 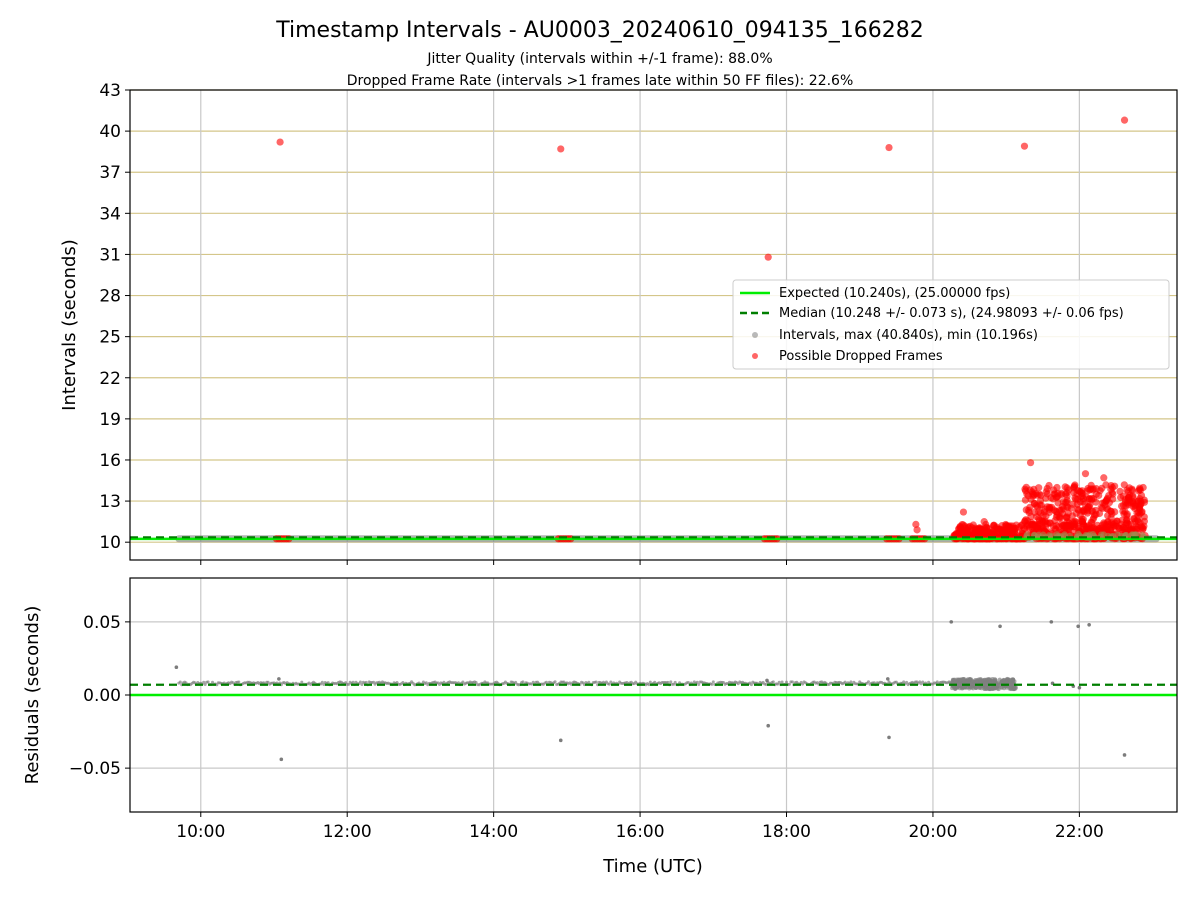 What do you see at coordinates (110, 173) in the screenshot?
I see `y-tick-label: 37` at bounding box center [110, 173].